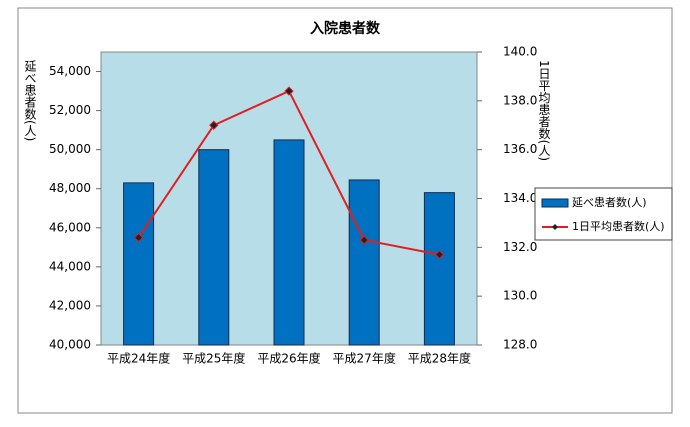 This screenshot has width=690, height=427. What do you see at coordinates (213, 358) in the screenshot?
I see `x-tick-label: 平成25年度` at bounding box center [213, 358].